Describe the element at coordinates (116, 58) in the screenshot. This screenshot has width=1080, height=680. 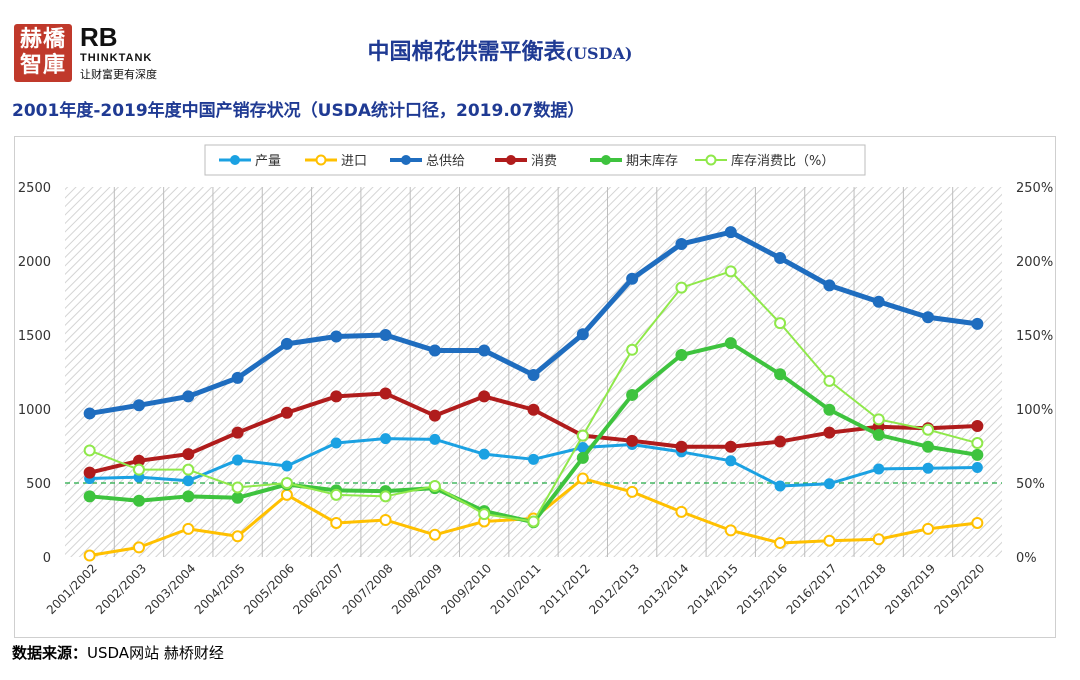
I see `logo-brand-sub: THINKTANK` at that location.